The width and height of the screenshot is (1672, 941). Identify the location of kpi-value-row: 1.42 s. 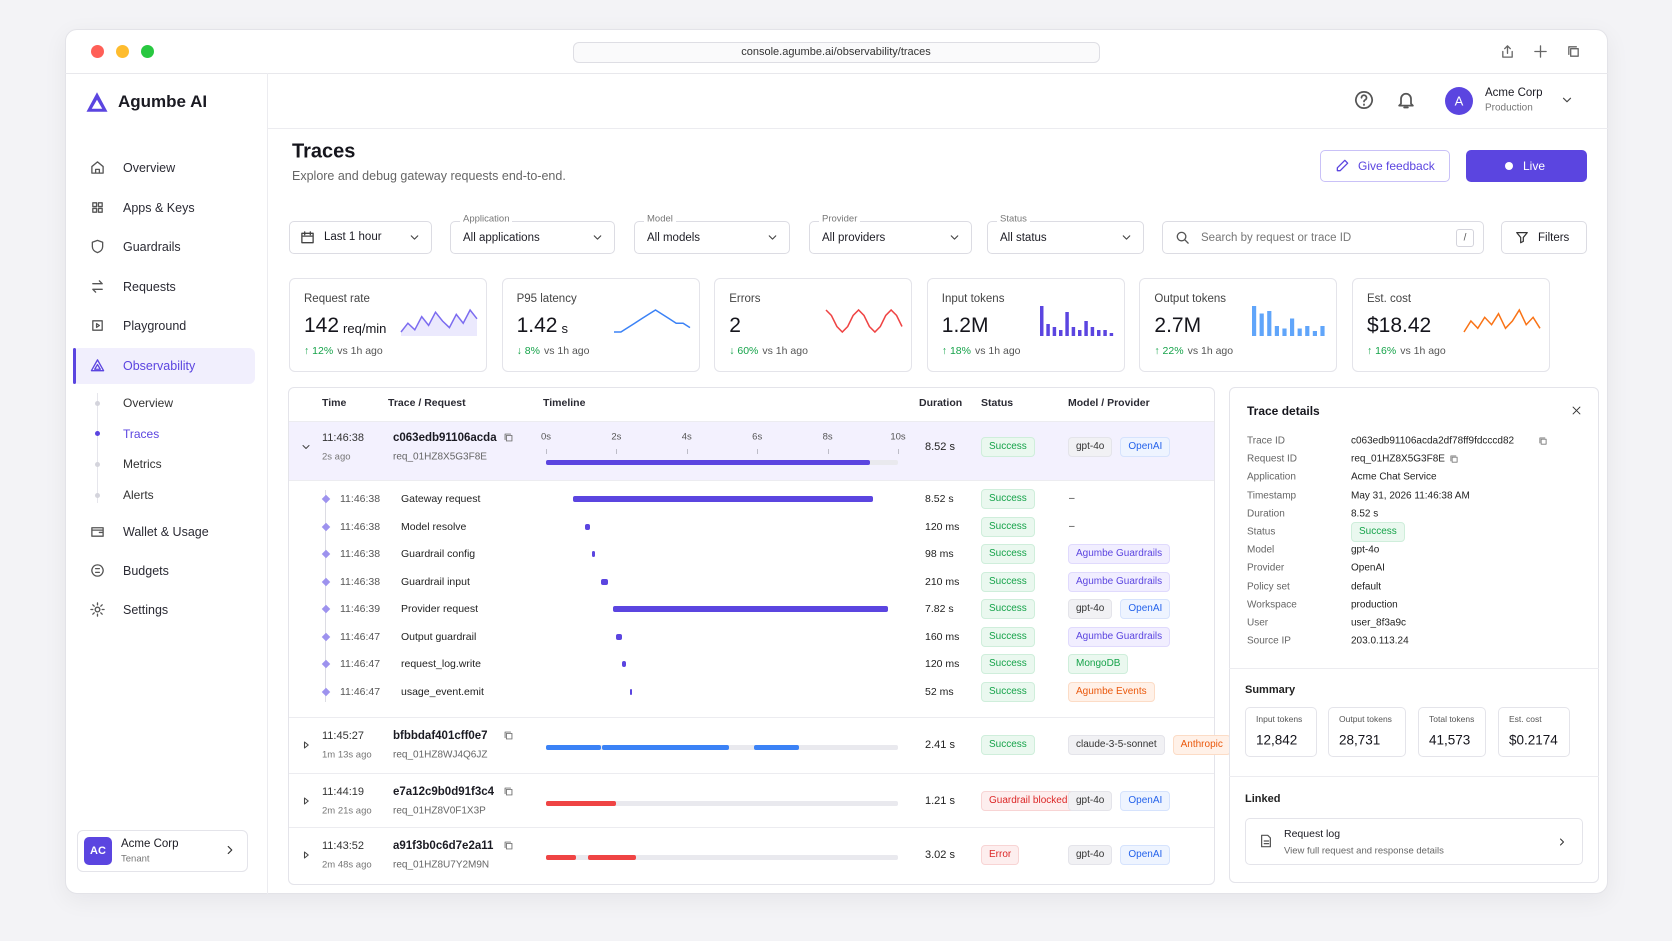
(542, 326).